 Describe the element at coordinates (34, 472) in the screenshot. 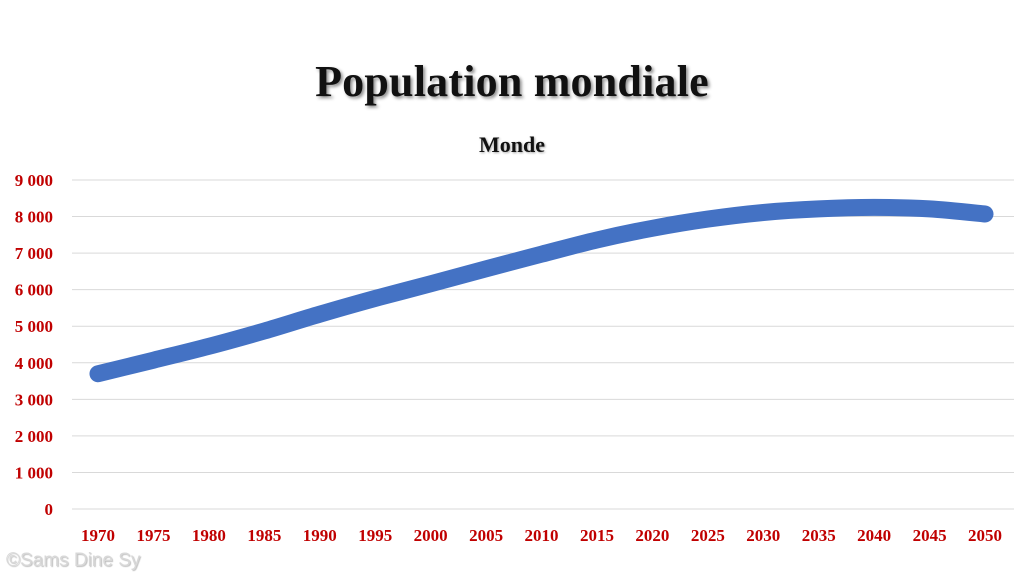

I see `y-tick-label: 1 000` at that location.